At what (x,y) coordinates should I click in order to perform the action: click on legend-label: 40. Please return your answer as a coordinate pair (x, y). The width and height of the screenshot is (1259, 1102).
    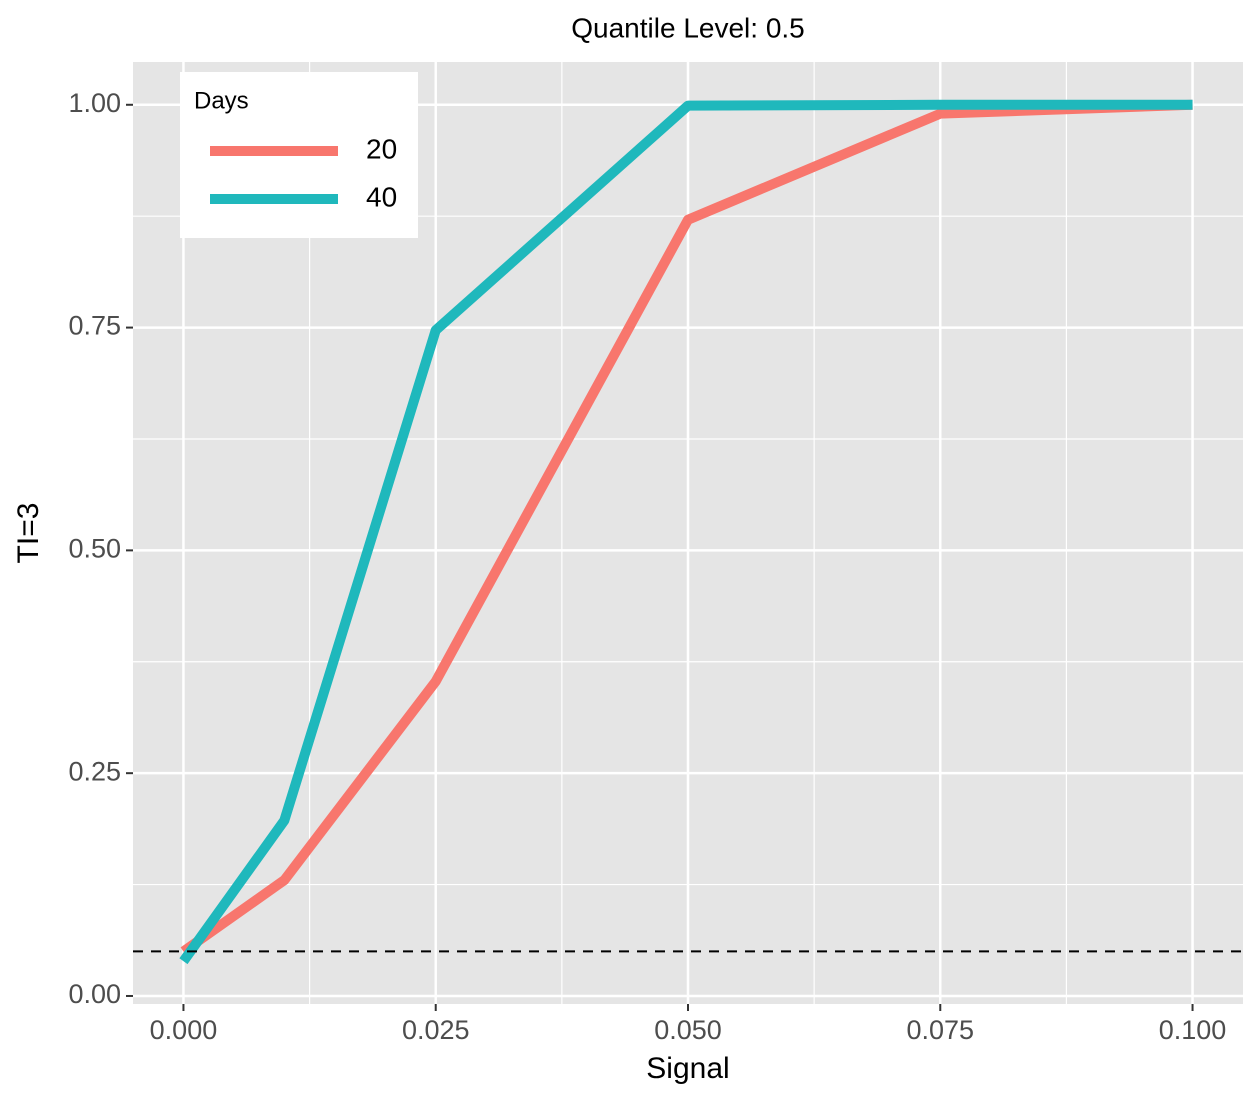
    Looking at the image, I should click on (381, 196).